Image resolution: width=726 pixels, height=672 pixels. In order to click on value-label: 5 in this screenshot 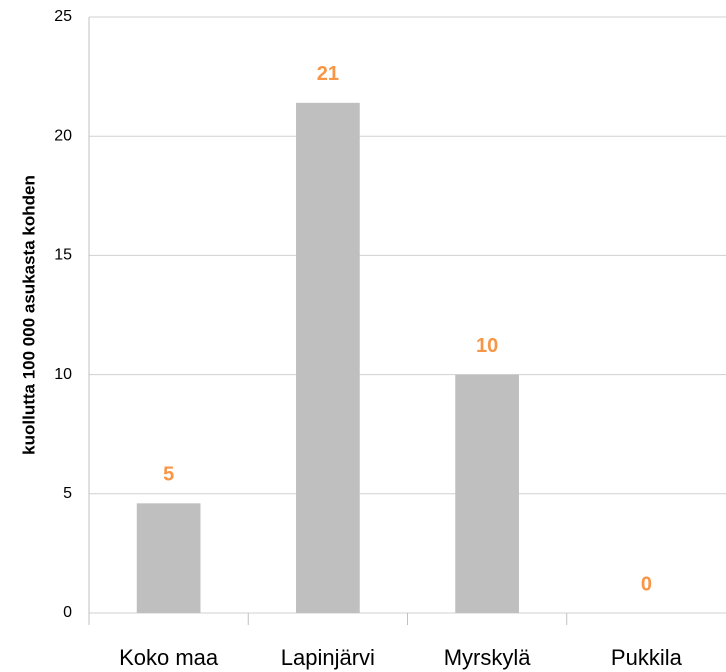, I will do `click(168, 475)`.